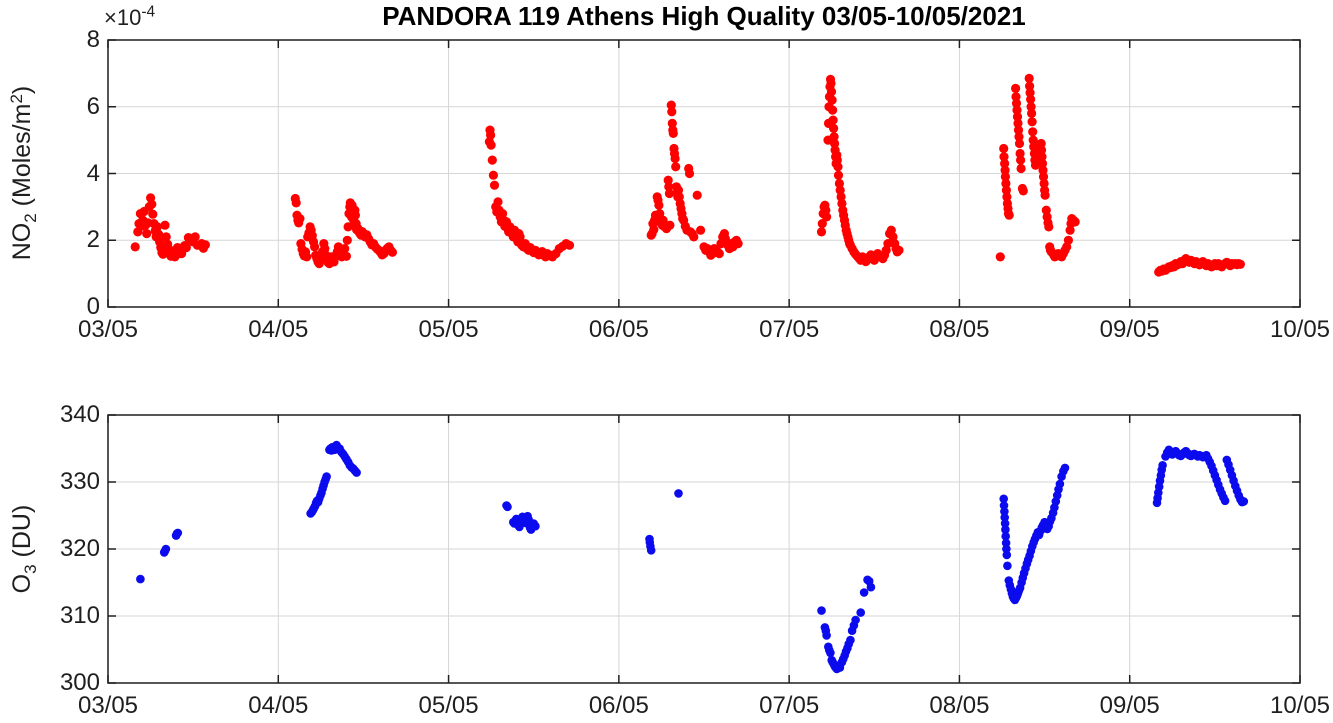 This screenshot has height=723, width=1333. What do you see at coordinates (108, 705) in the screenshot?
I see `x-tick-label: 03/05` at bounding box center [108, 705].